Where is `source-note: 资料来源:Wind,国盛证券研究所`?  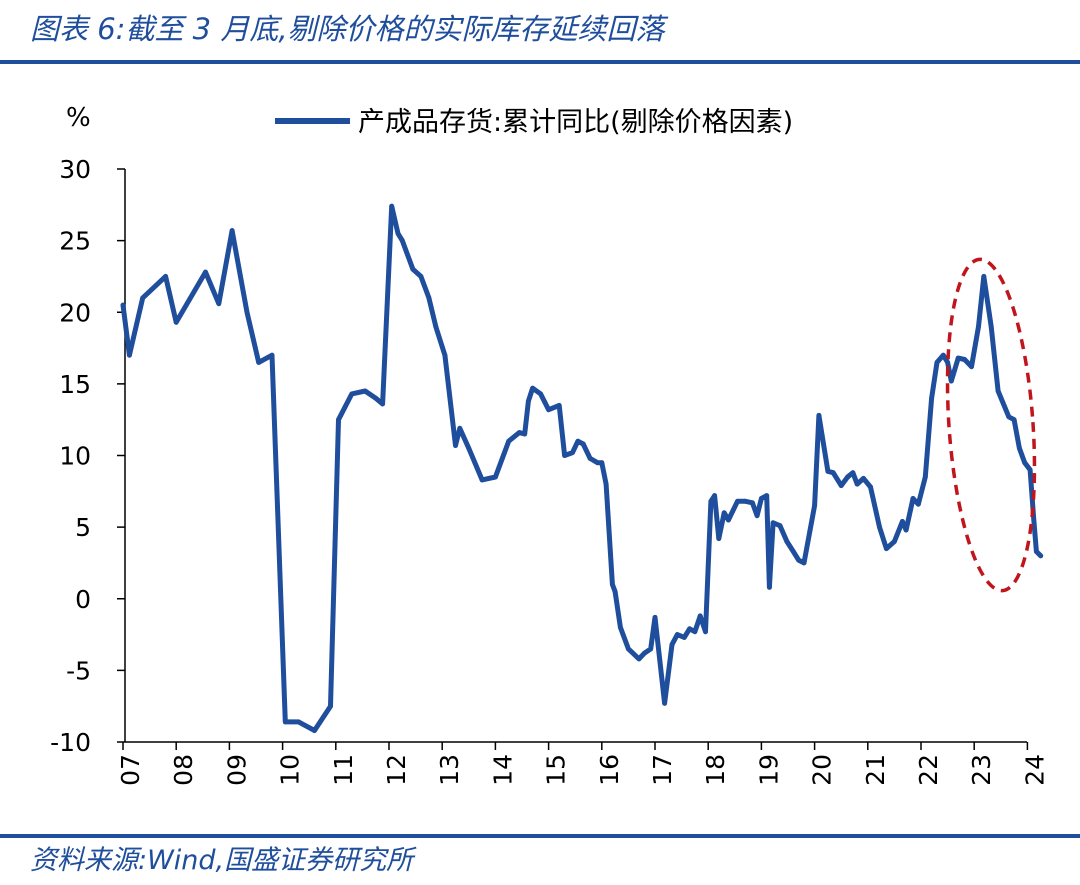
source-note: 资料来源:Wind,国盛证券研究所 is located at coordinates (222, 860).